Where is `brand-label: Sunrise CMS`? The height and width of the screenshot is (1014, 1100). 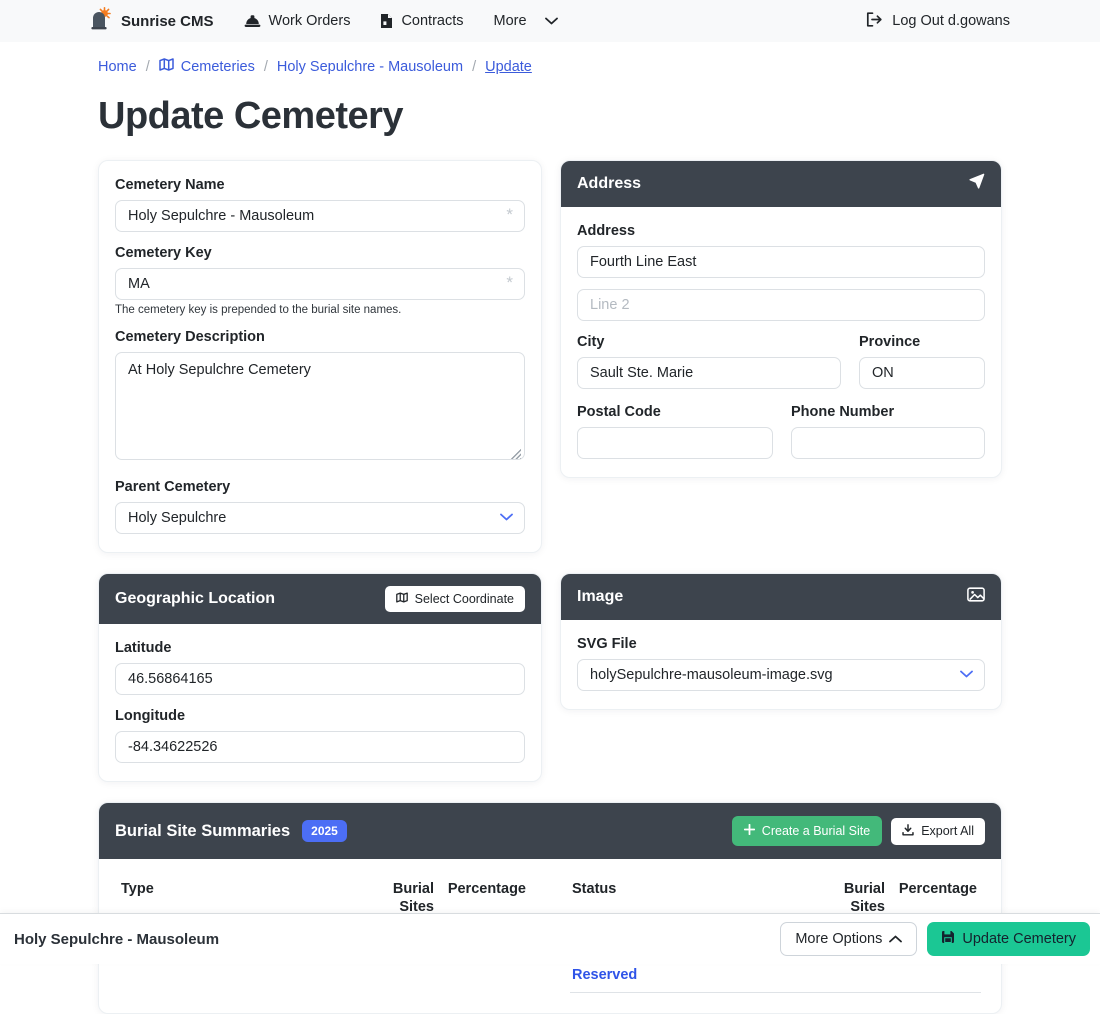 brand-label: Sunrise CMS is located at coordinates (167, 21).